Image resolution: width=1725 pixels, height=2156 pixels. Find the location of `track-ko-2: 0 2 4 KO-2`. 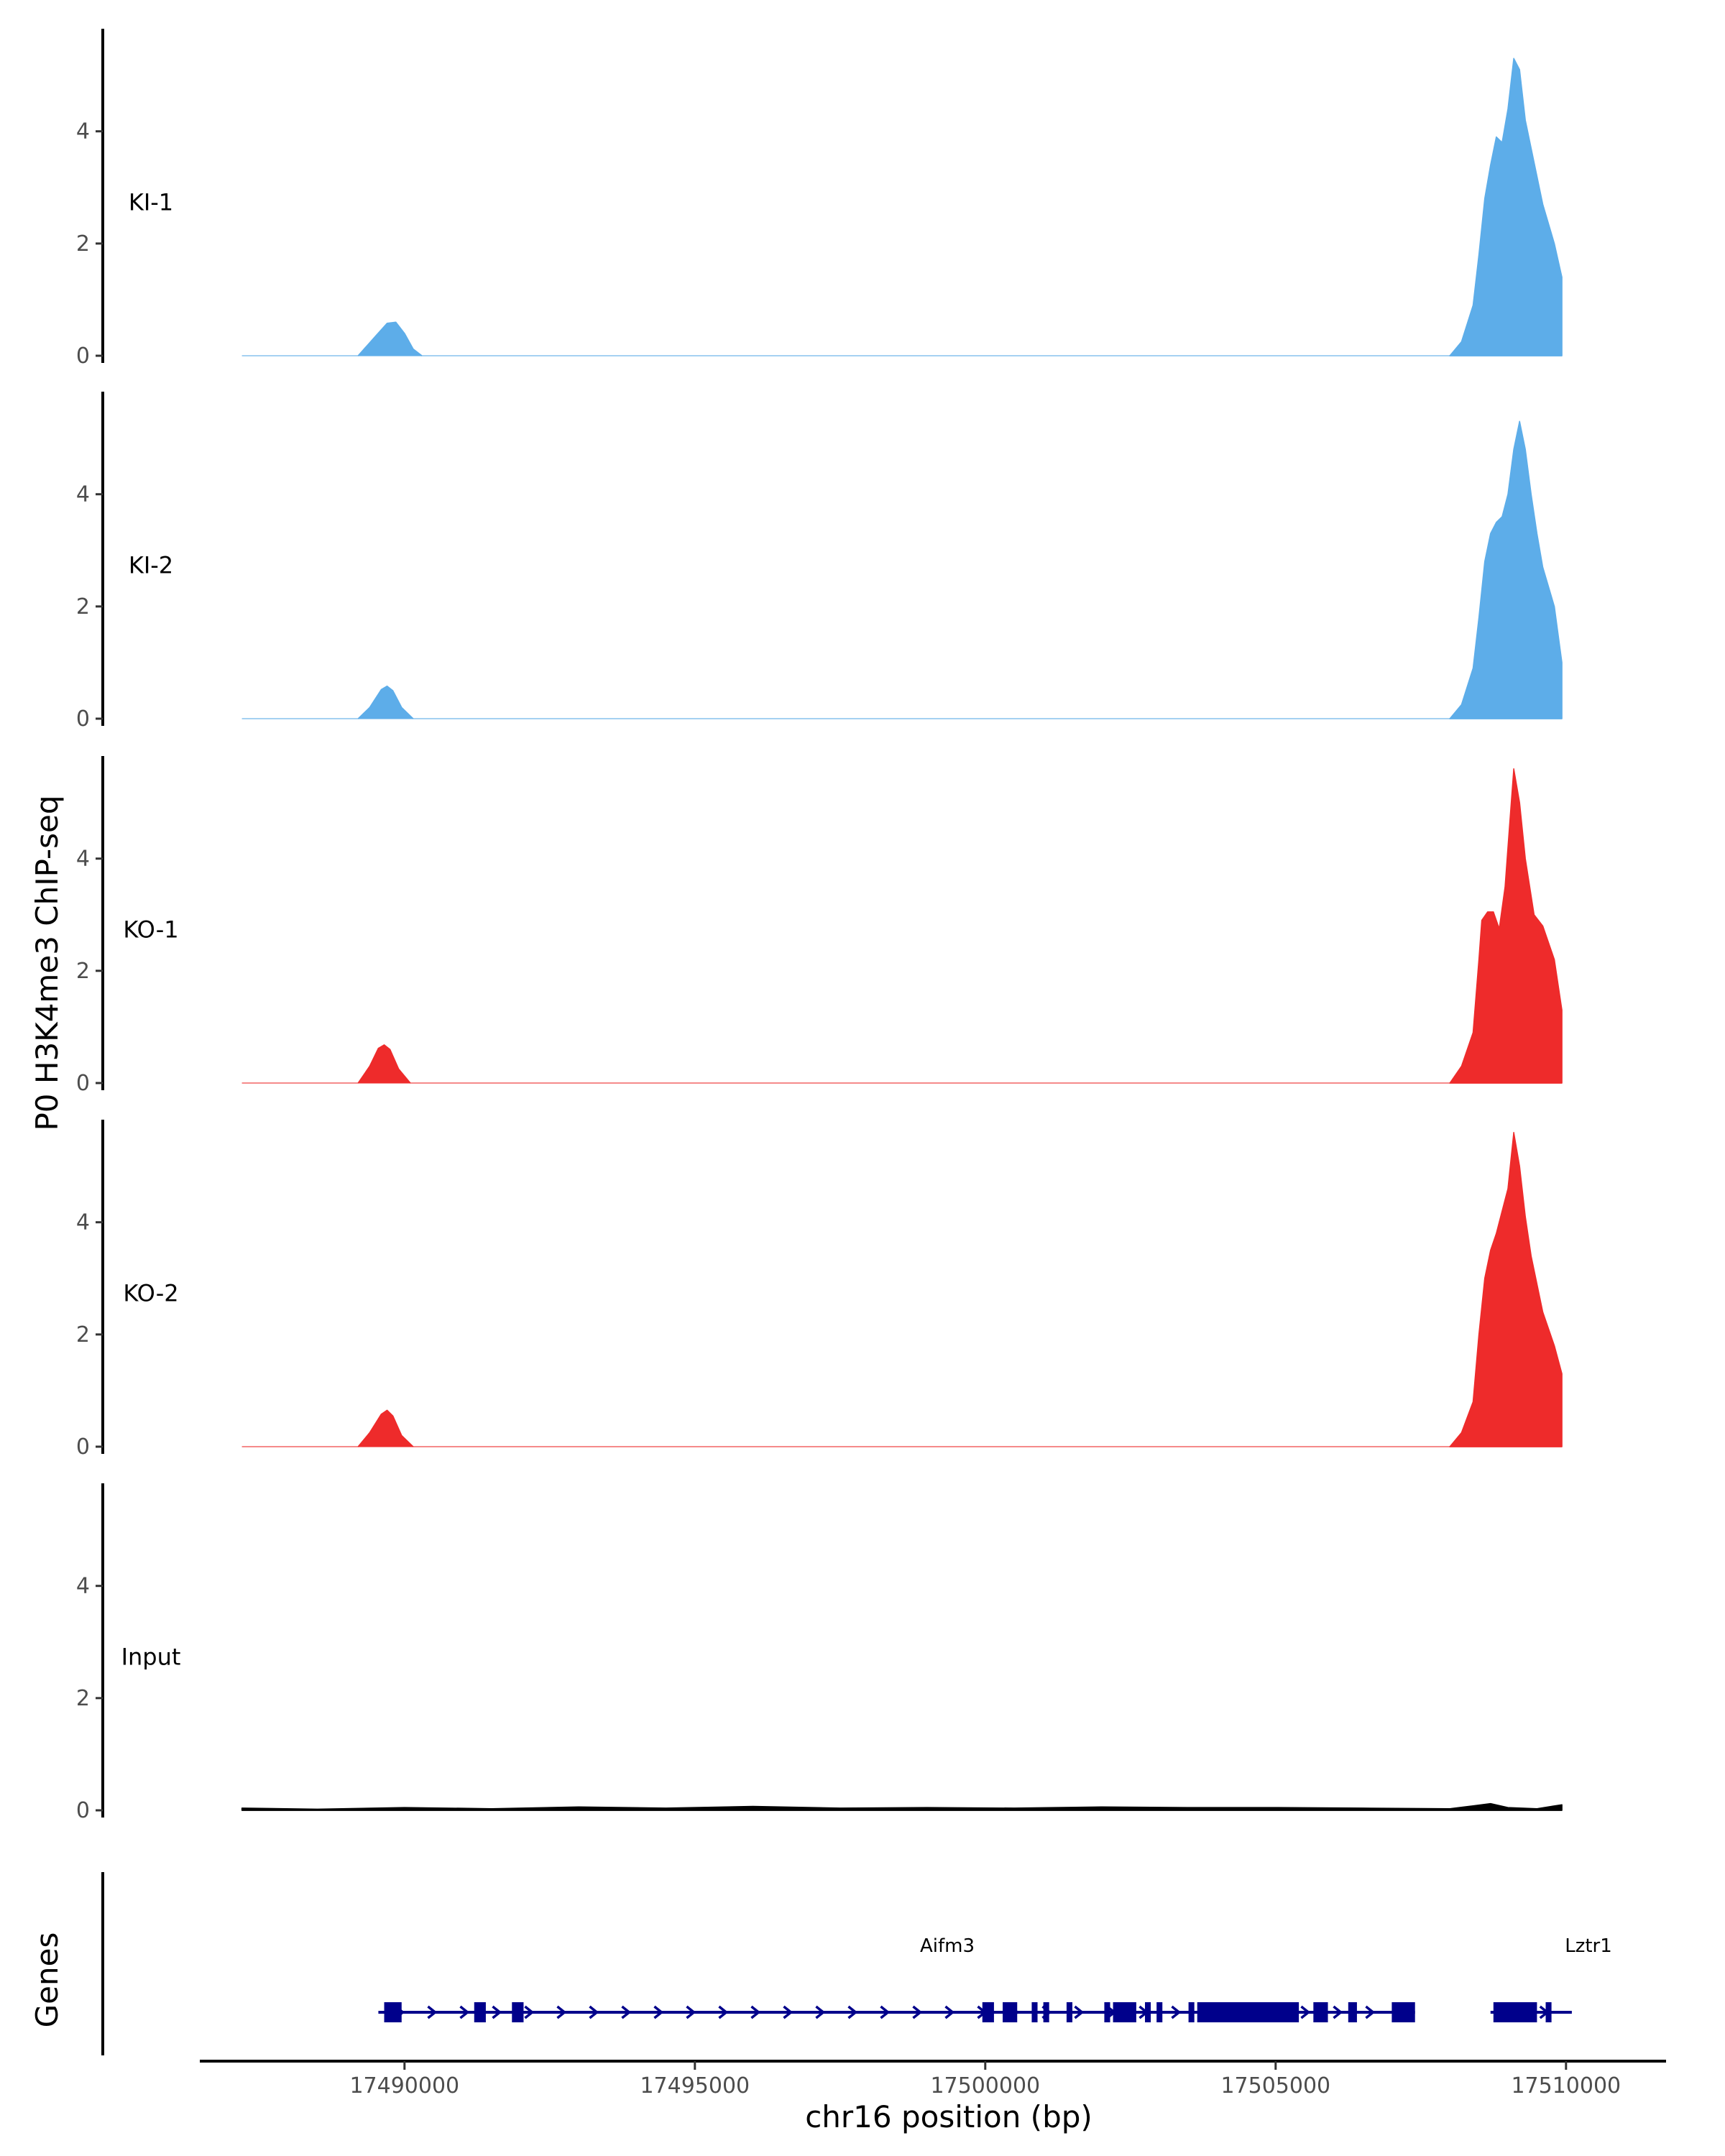

track-ko-2: 0 2 4 KO-2 is located at coordinates (819, 1290).